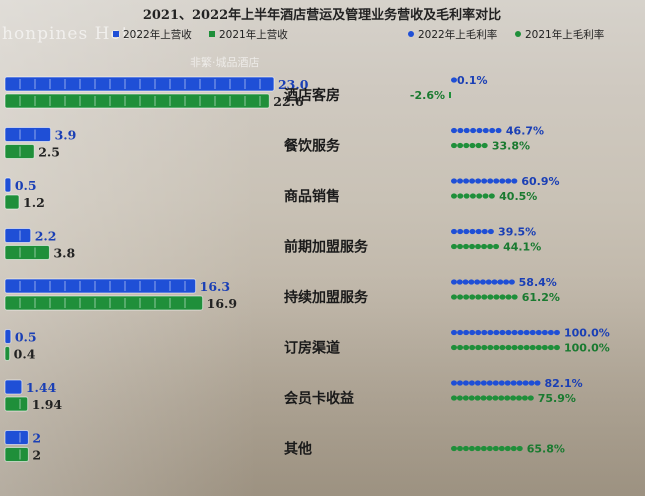 Image resolution: width=645 pixels, height=496 pixels. What do you see at coordinates (427, 95) in the screenshot?
I see `margin-value-label: -2.6%` at bounding box center [427, 95].